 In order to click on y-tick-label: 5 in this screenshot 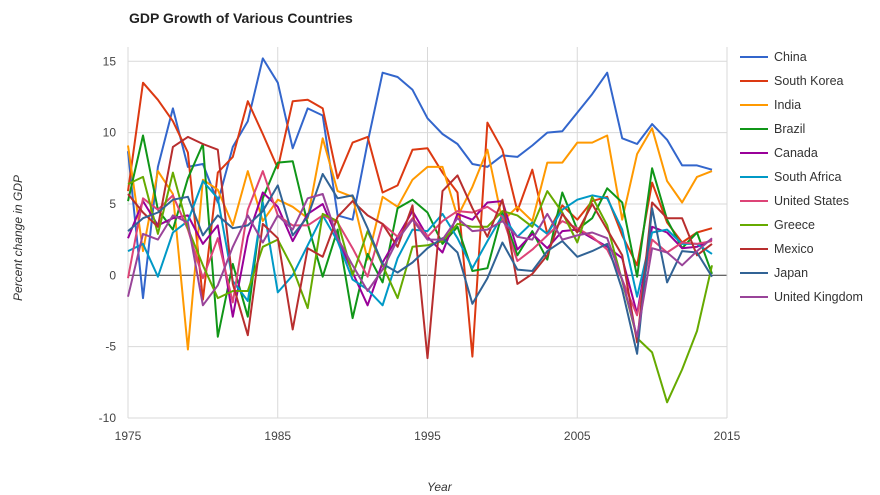, I will do `click(112, 204)`.